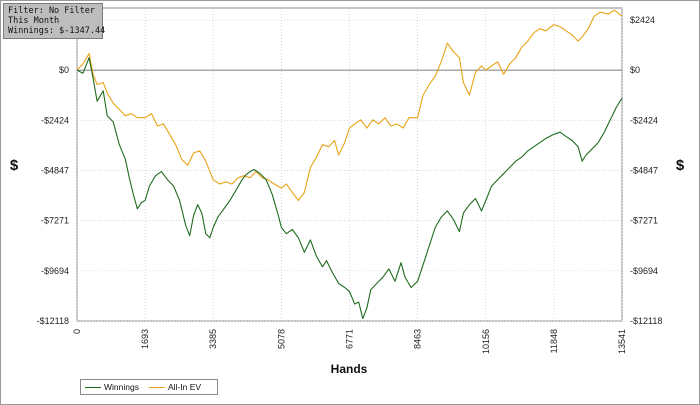 The width and height of the screenshot is (700, 405). I want to click on x-tick-label: 13541, so click(622, 341).